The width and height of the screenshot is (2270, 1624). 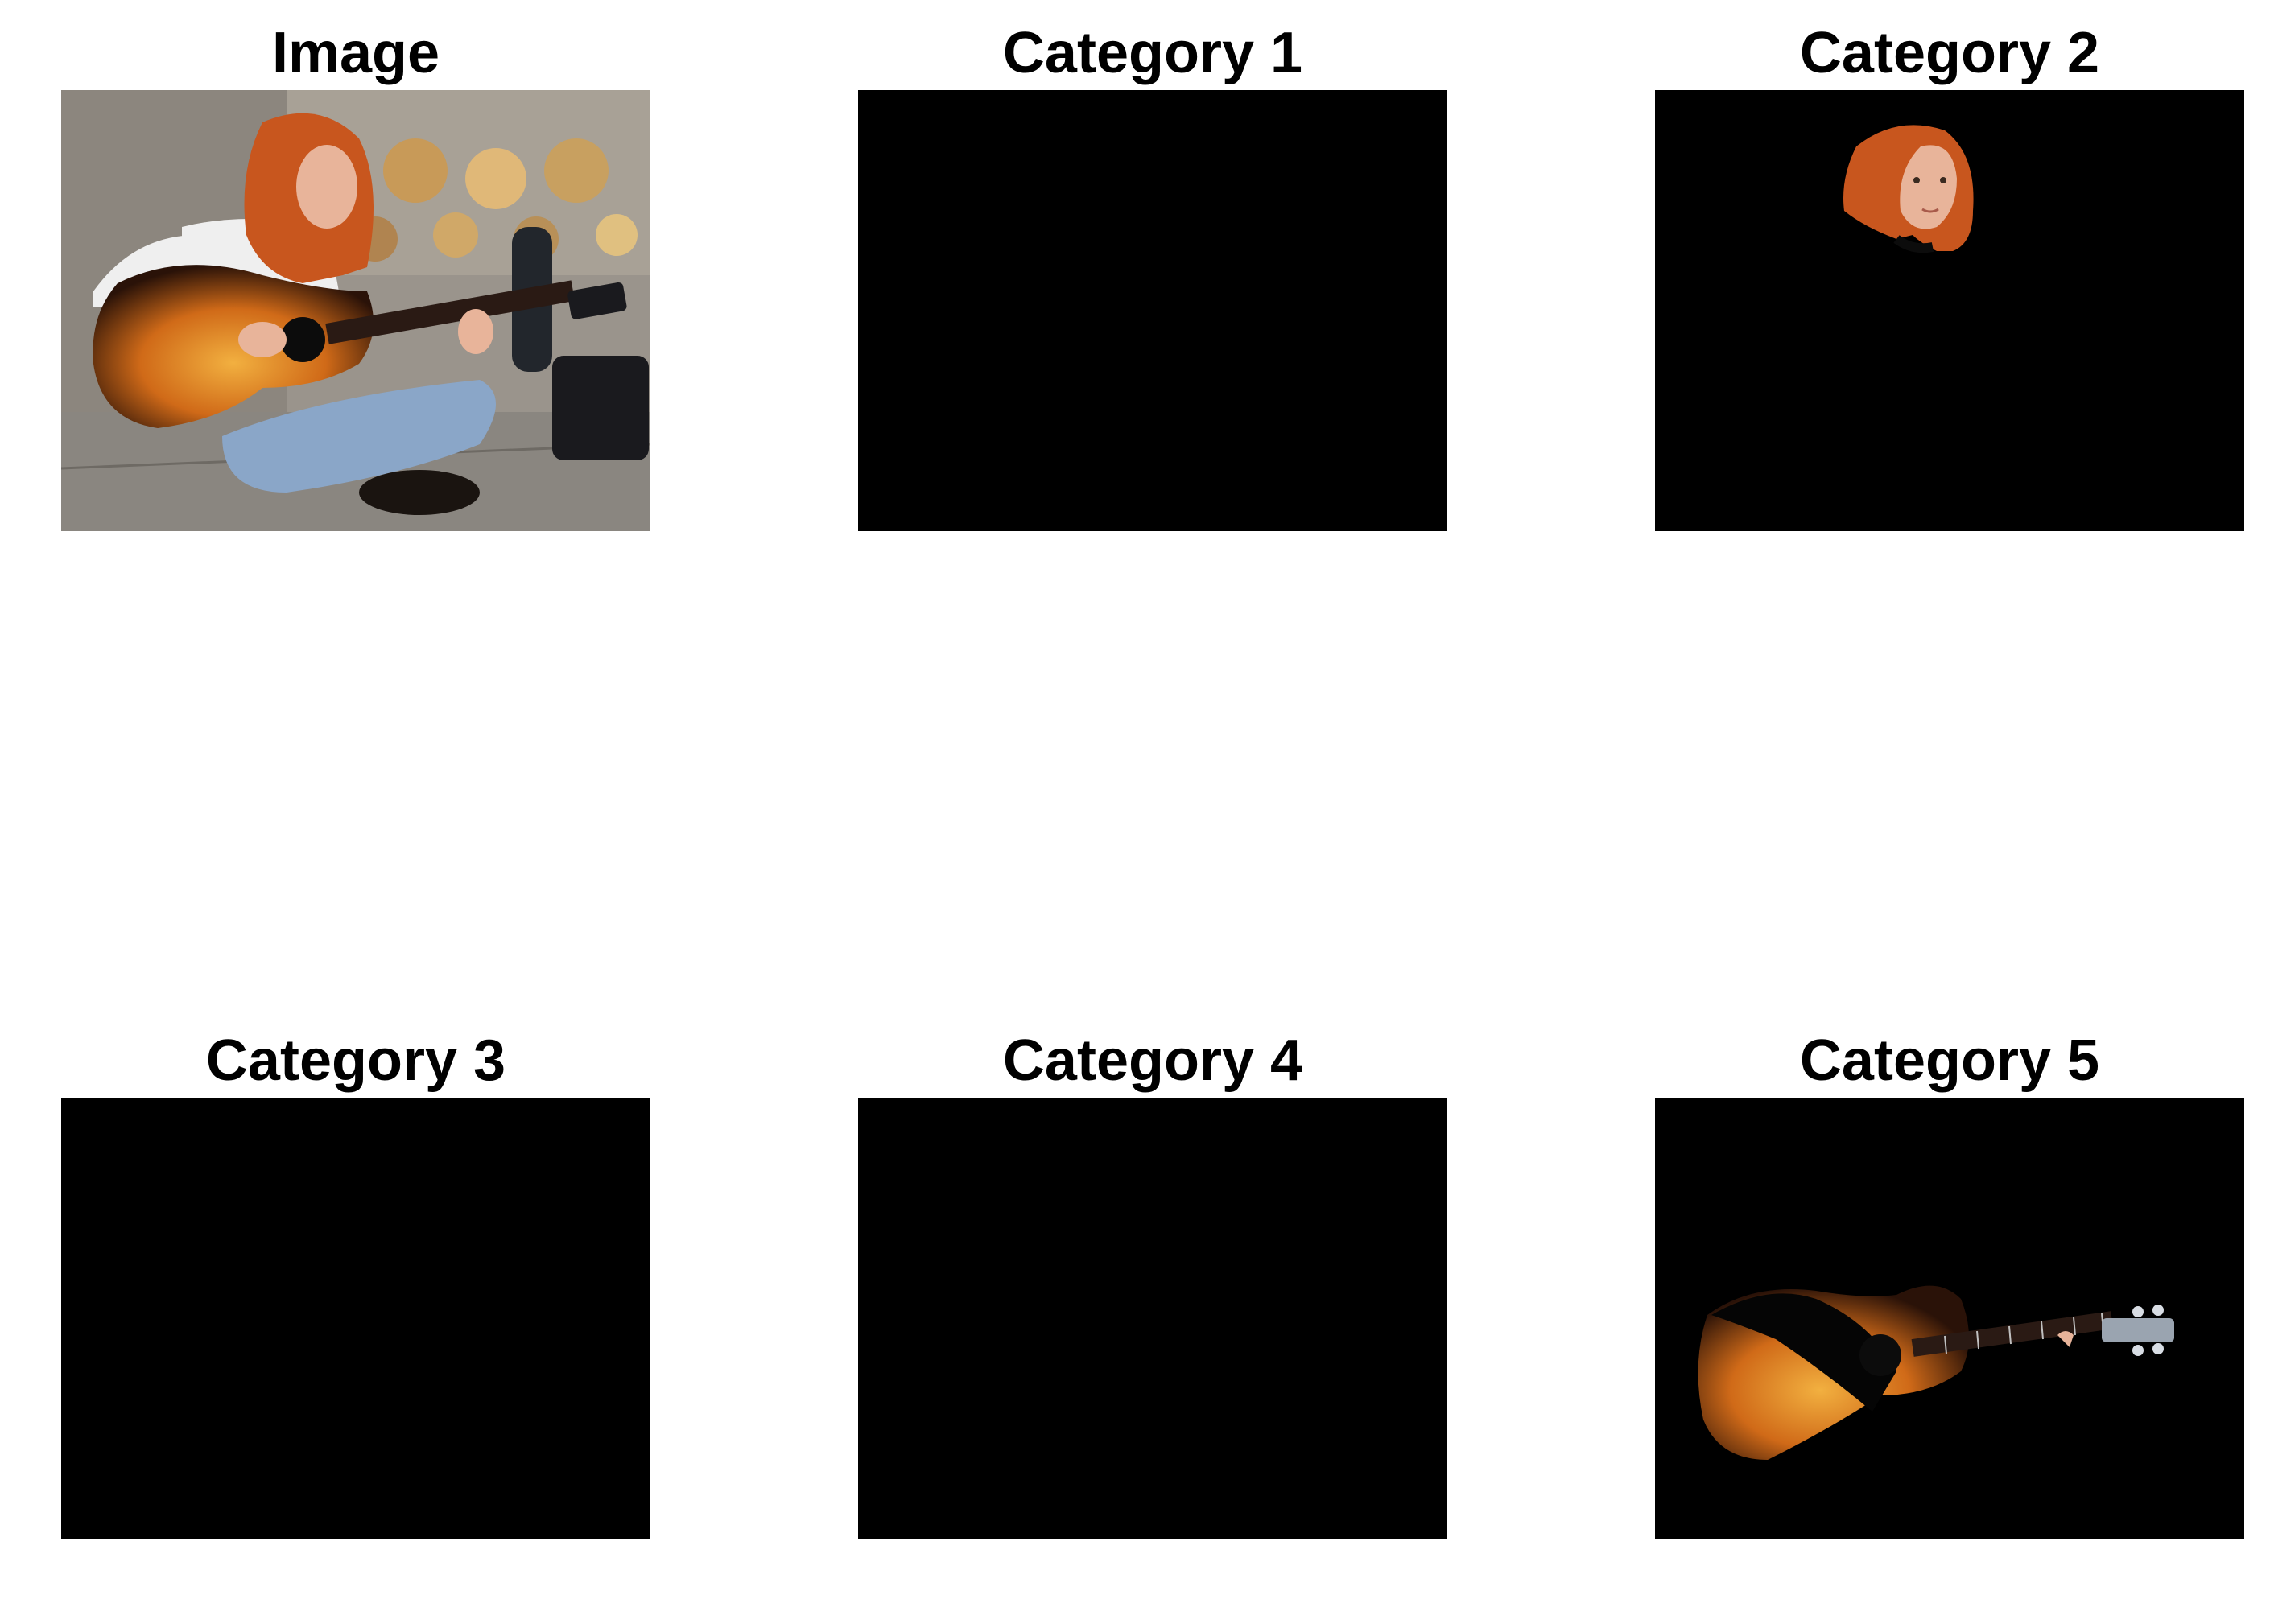 I want to click on face, so click(x=327, y=187).